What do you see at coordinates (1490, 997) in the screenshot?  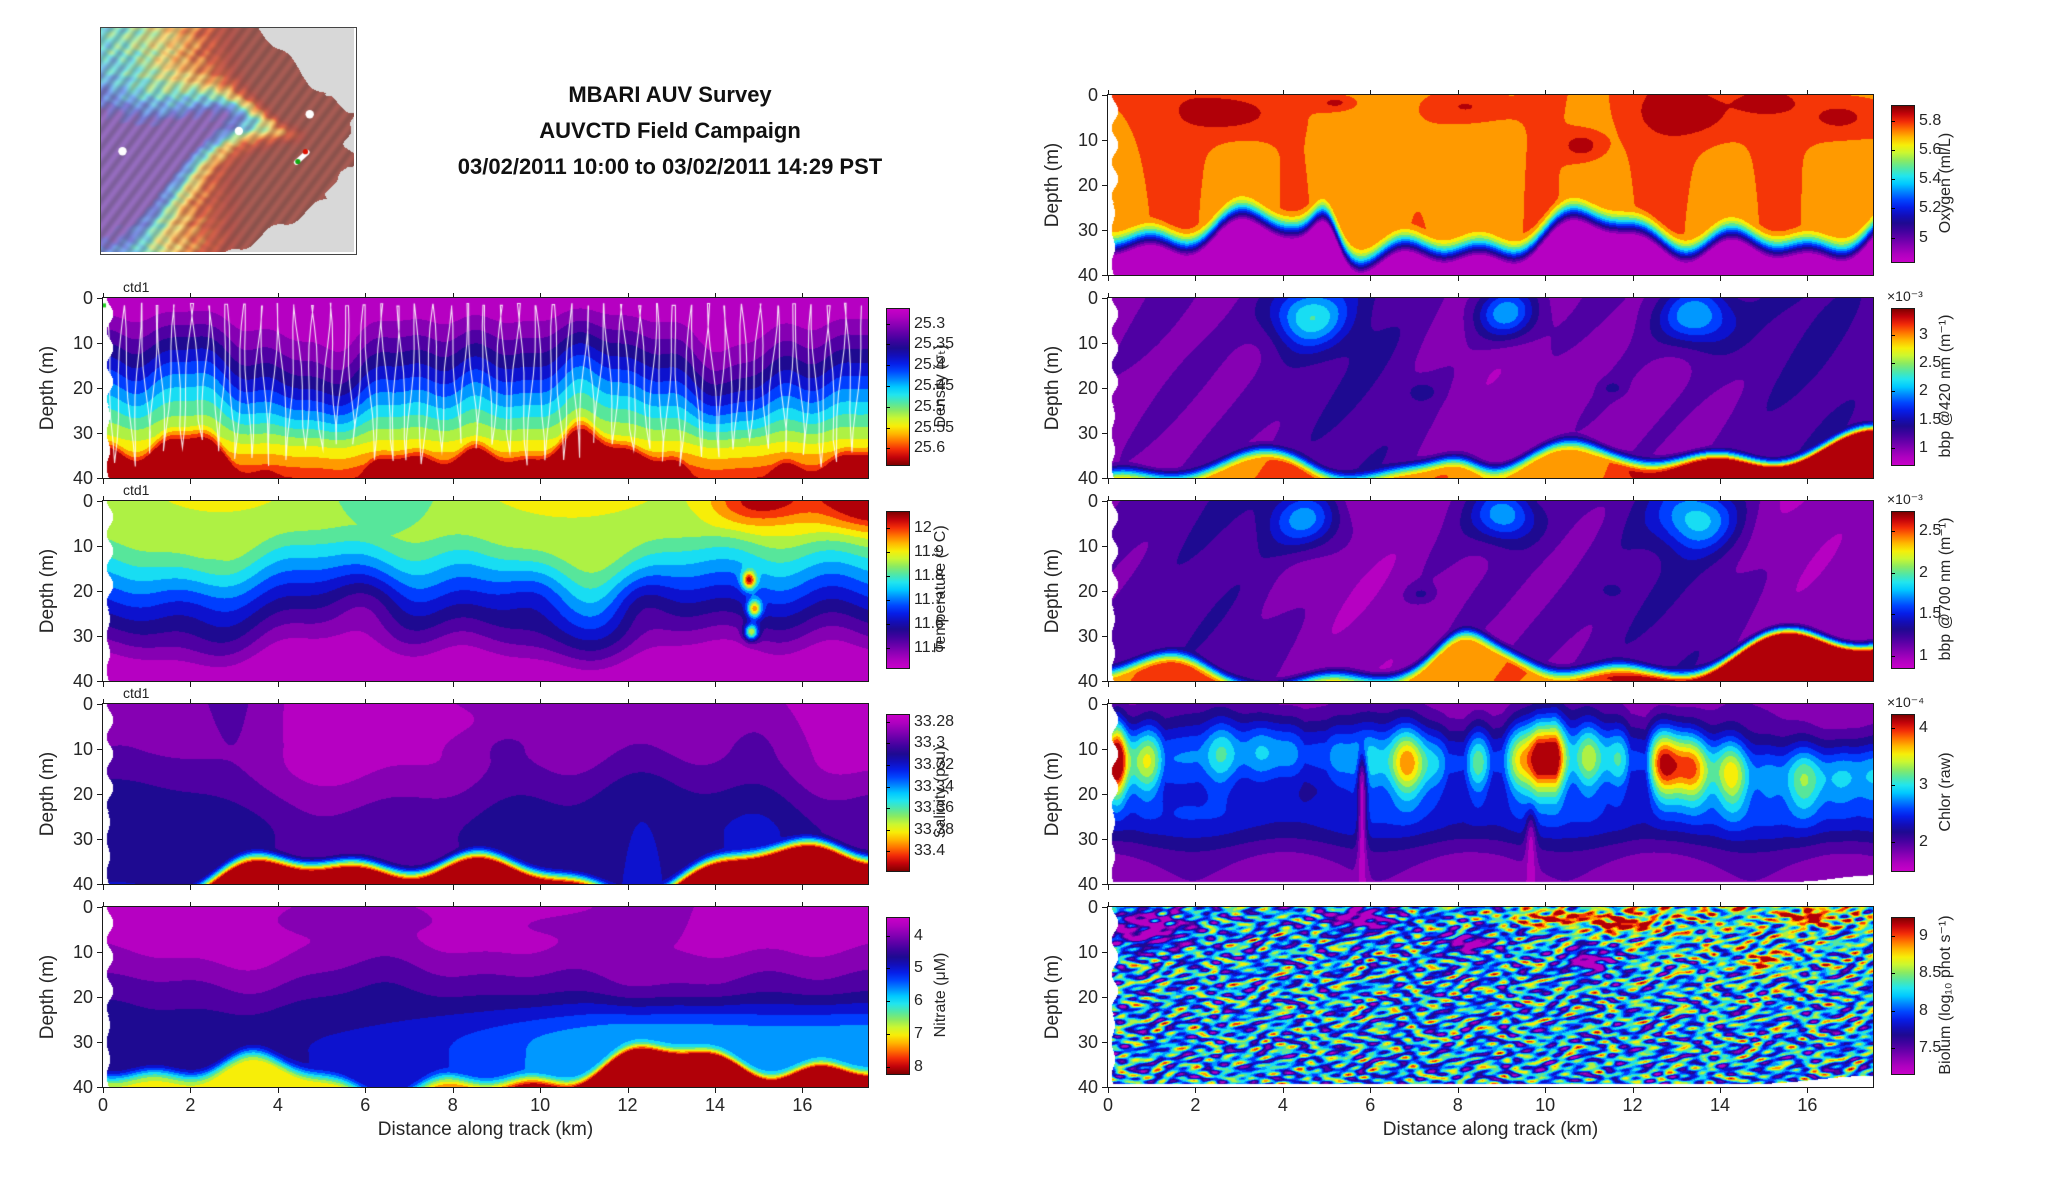 I see `biolum-heatmap` at bounding box center [1490, 997].